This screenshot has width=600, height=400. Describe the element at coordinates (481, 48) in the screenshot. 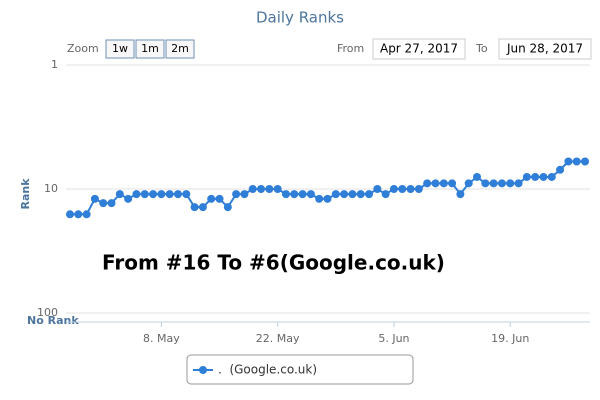

I see `to-label: To` at that location.